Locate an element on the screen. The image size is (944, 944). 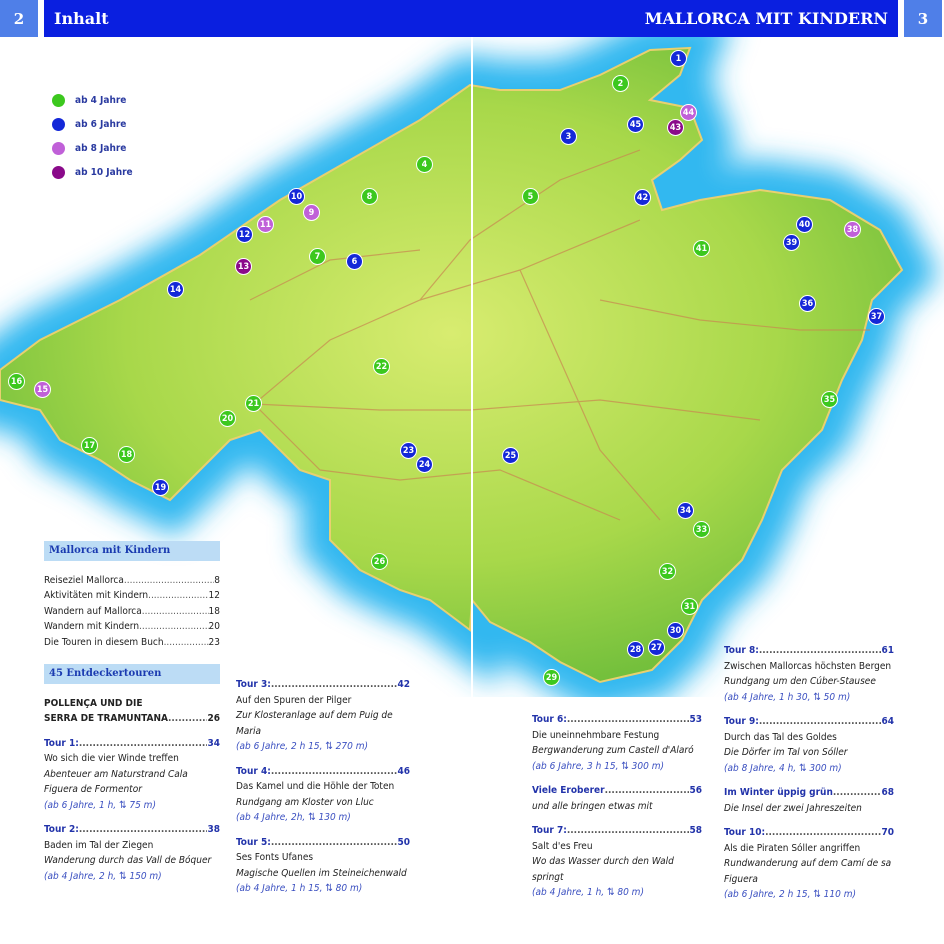
tour-subtitle: Zur Klosteranlage auf dem Puig de Maria is located at coordinates (314, 723).